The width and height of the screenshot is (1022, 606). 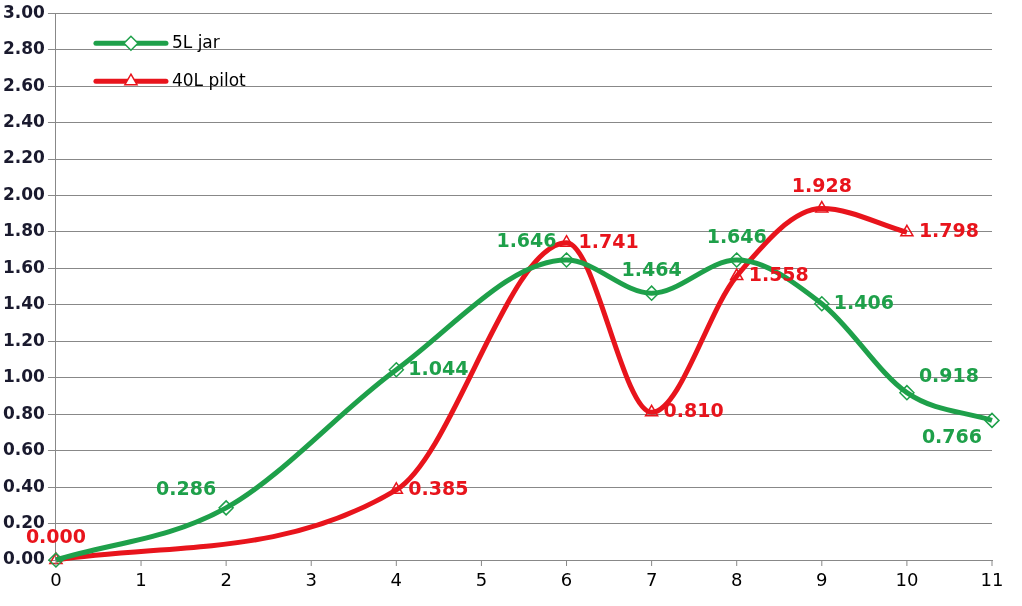 I want to click on data-label: 0.918, so click(x=949, y=374).